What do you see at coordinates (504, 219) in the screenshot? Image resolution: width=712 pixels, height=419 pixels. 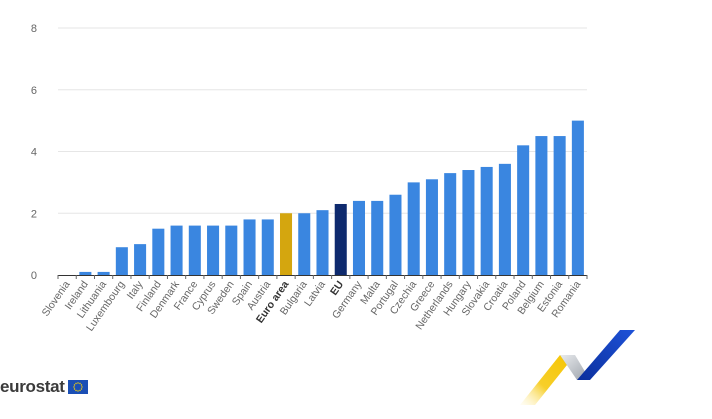 I see `bar-croatia` at bounding box center [504, 219].